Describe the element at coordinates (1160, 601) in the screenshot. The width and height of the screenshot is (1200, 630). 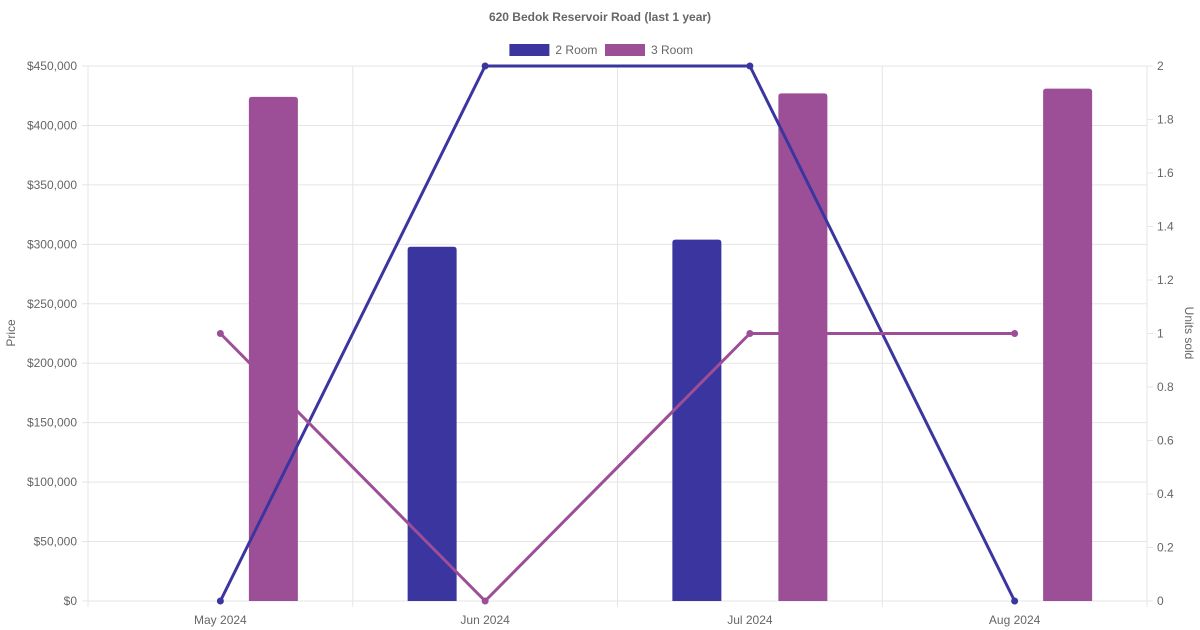
I see `y2-tick-label: 0` at that location.